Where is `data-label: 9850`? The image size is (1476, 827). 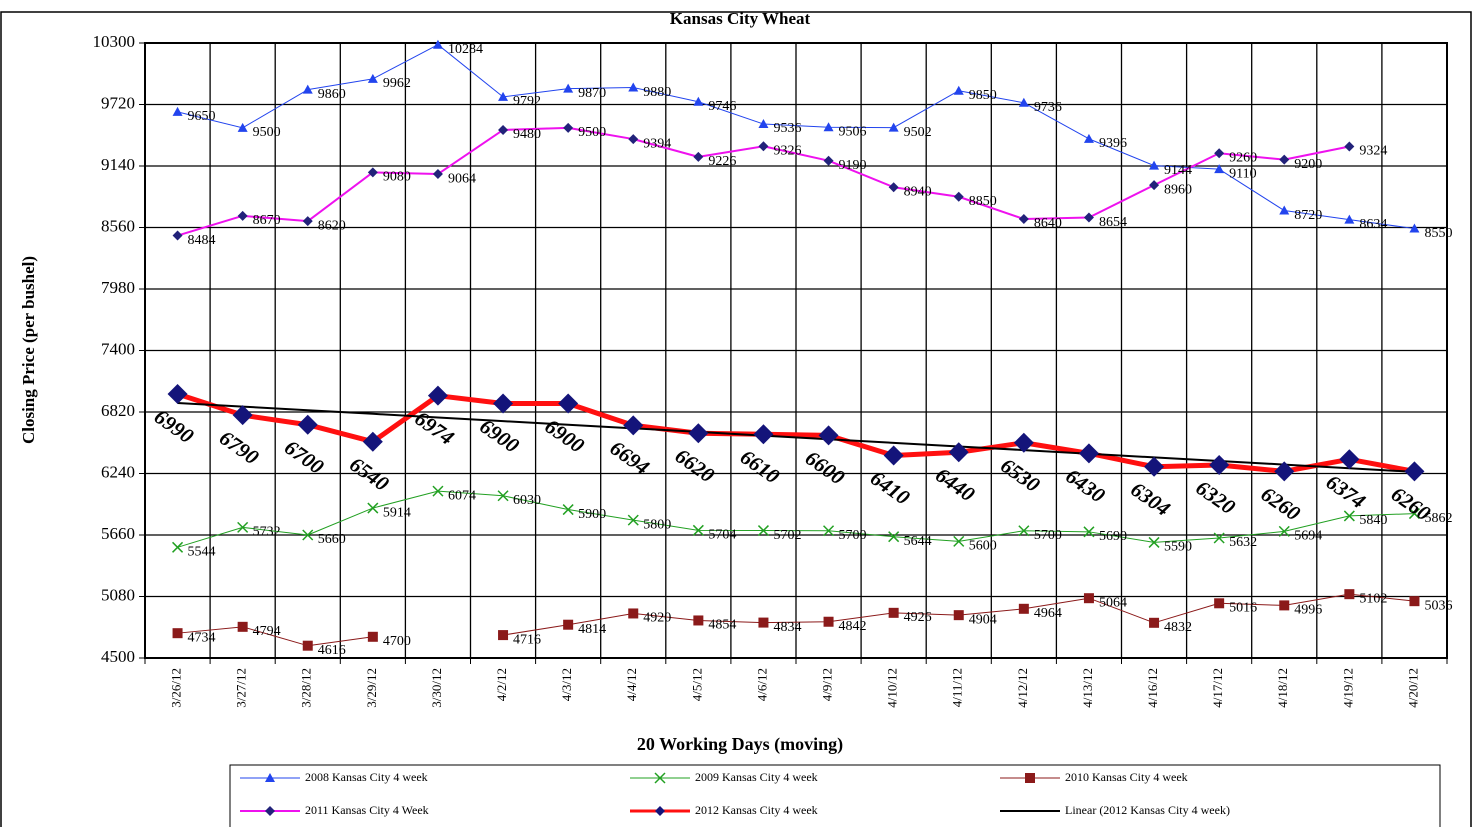 data-label: 9850 is located at coordinates (983, 95).